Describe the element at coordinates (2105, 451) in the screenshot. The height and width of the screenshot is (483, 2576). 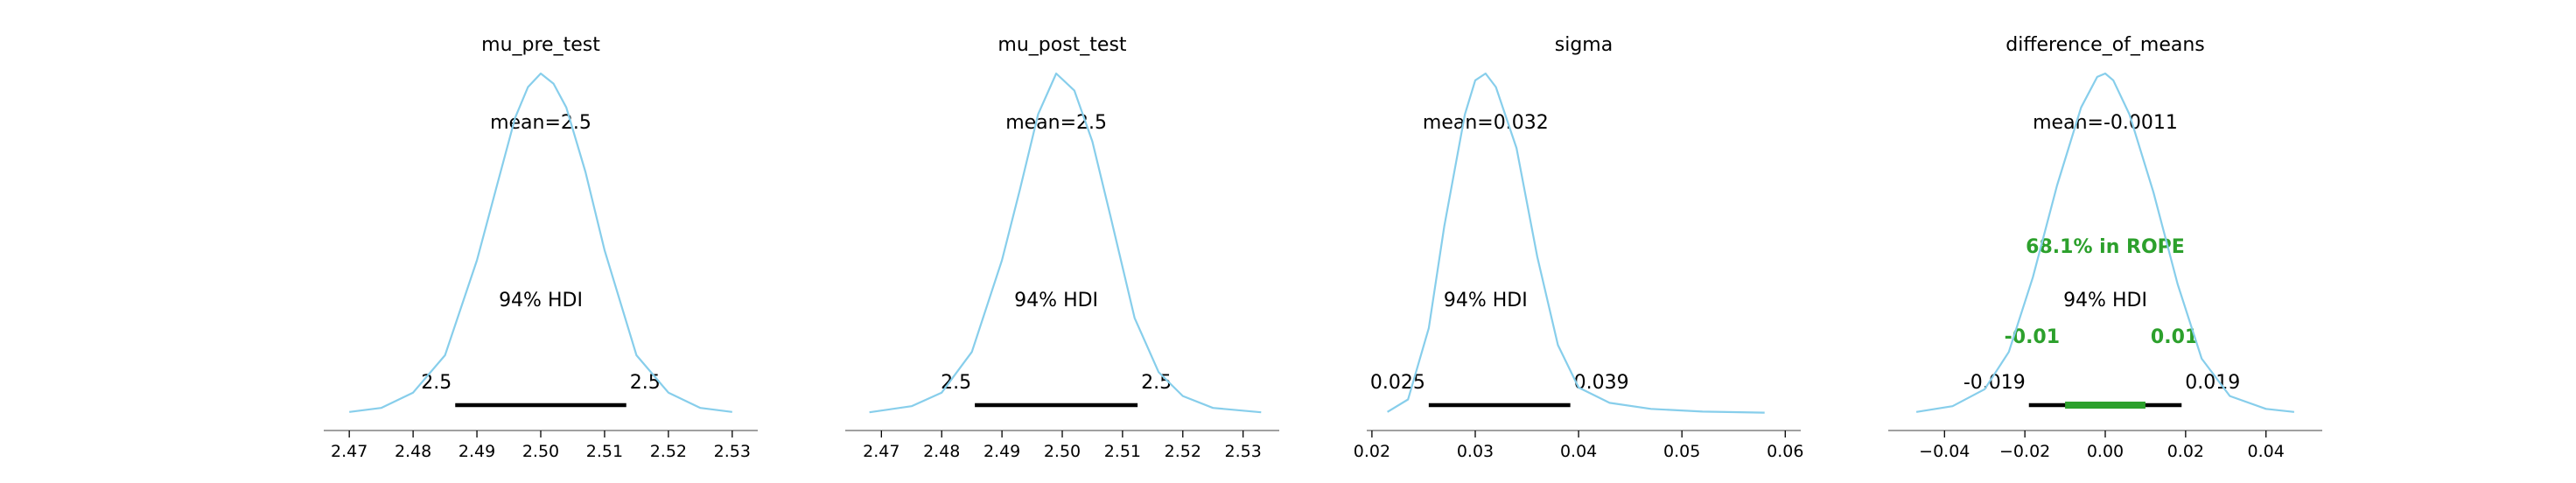
I see `x-tick-label: 0.00` at that location.